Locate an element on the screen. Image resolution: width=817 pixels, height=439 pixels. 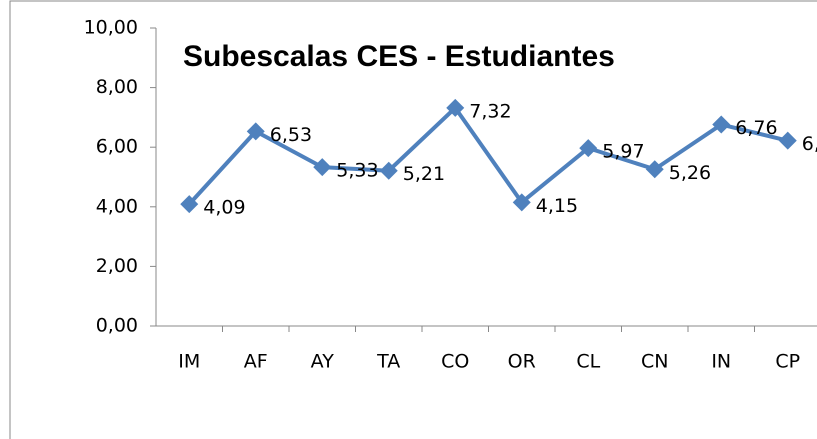
y-tick-label: 4,00 is located at coordinates (117, 206).